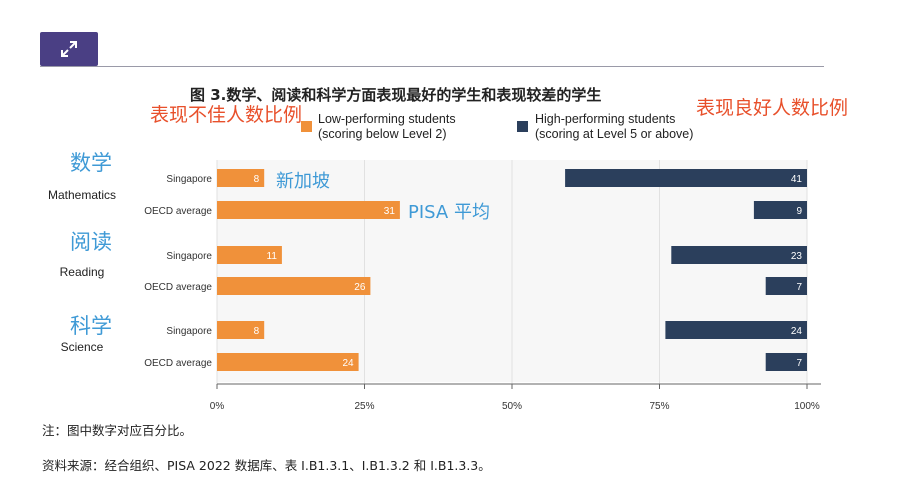 Image resolution: width=900 pixels, height=488 pixels. I want to click on group-label-cn: 科学, so click(91, 326).